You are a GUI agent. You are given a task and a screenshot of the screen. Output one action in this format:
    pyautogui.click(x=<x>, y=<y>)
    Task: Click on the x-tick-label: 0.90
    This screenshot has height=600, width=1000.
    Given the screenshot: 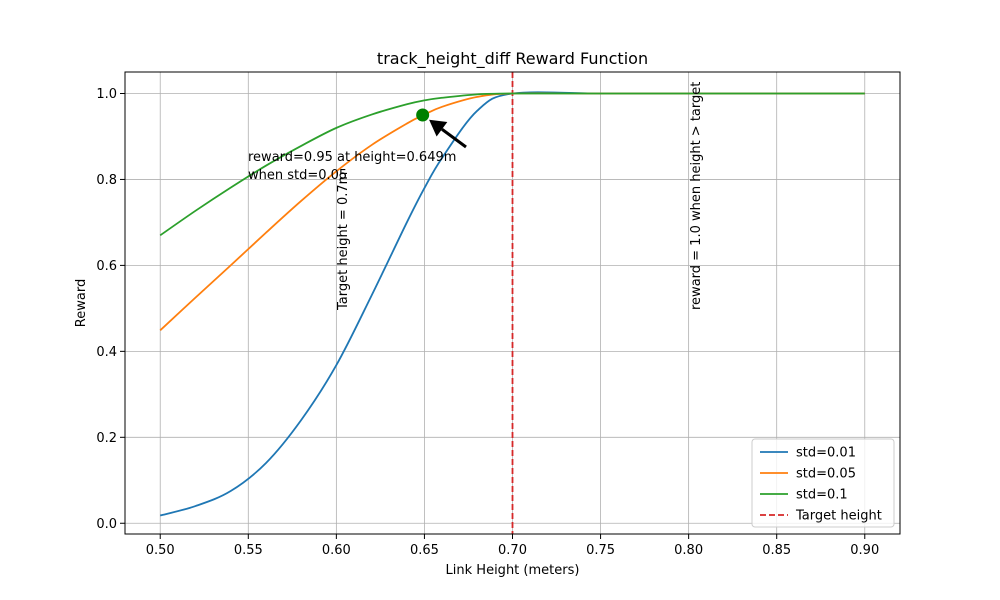 What is the action you would take?
    pyautogui.click(x=864, y=550)
    